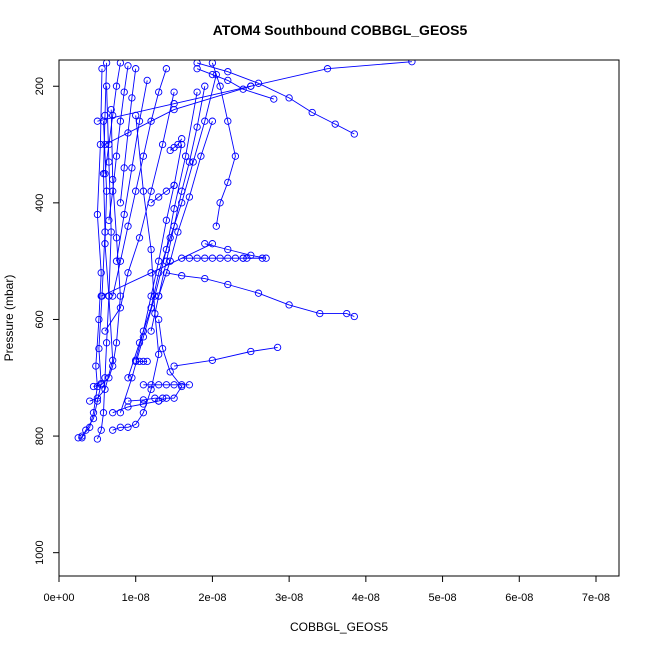  What do you see at coordinates (442, 598) in the screenshot?
I see `x-tick-label-5: 5e-08` at bounding box center [442, 598].